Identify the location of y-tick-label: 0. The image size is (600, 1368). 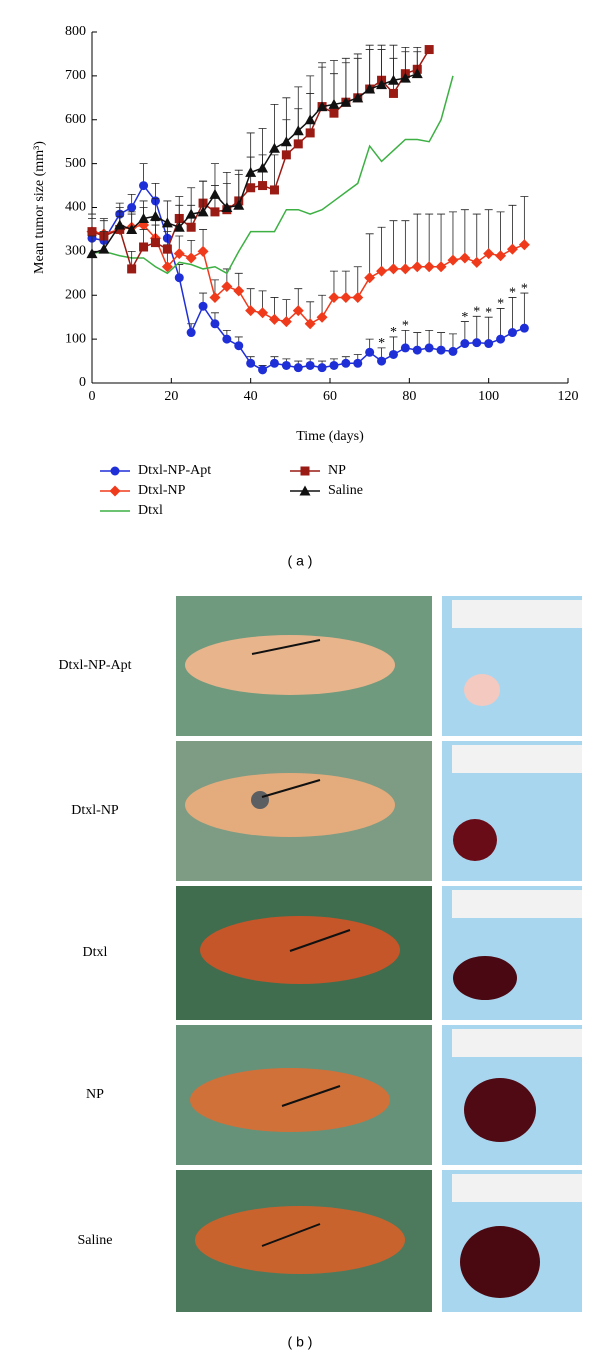
(82, 382).